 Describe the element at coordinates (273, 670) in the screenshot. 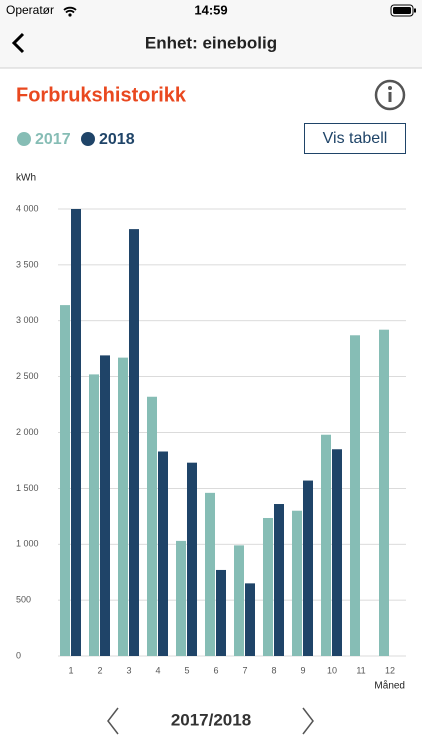

I see `x-tick-label: 8` at that location.